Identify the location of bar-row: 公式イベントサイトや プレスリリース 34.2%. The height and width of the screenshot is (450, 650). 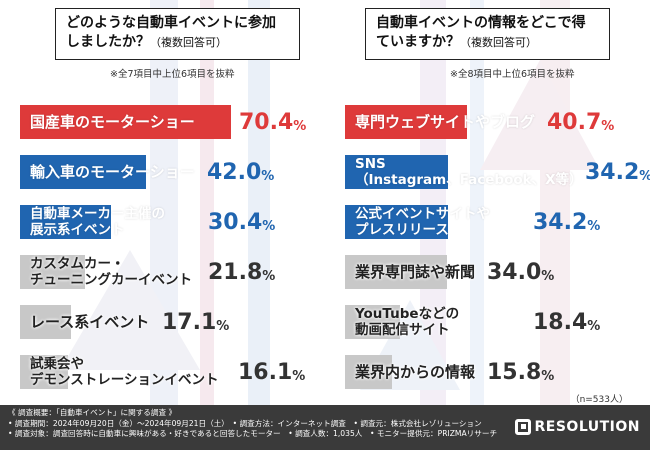
(495, 222).